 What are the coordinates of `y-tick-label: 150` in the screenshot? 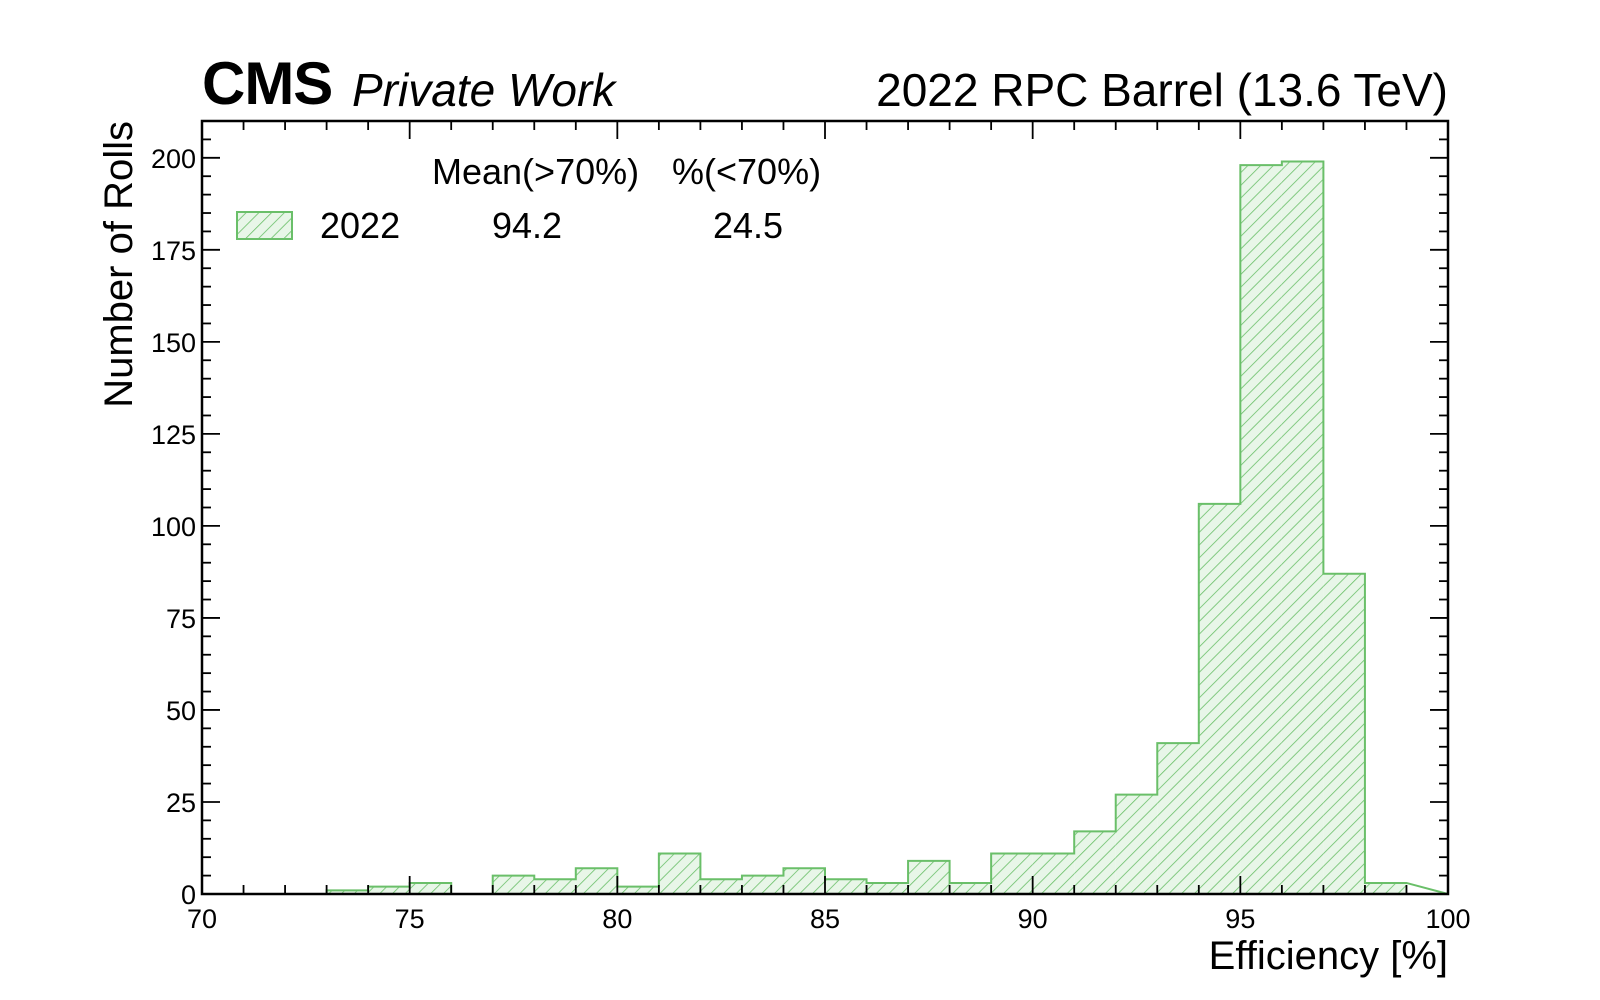 It's located at (173, 343).